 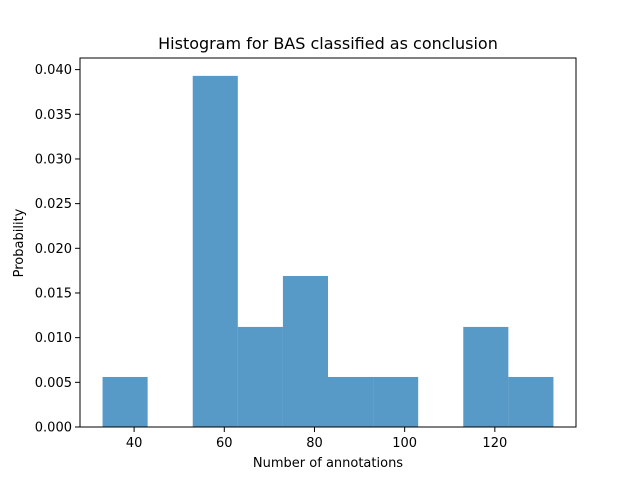 What do you see at coordinates (494, 443) in the screenshot?
I see `x-tick-label: 120` at bounding box center [494, 443].